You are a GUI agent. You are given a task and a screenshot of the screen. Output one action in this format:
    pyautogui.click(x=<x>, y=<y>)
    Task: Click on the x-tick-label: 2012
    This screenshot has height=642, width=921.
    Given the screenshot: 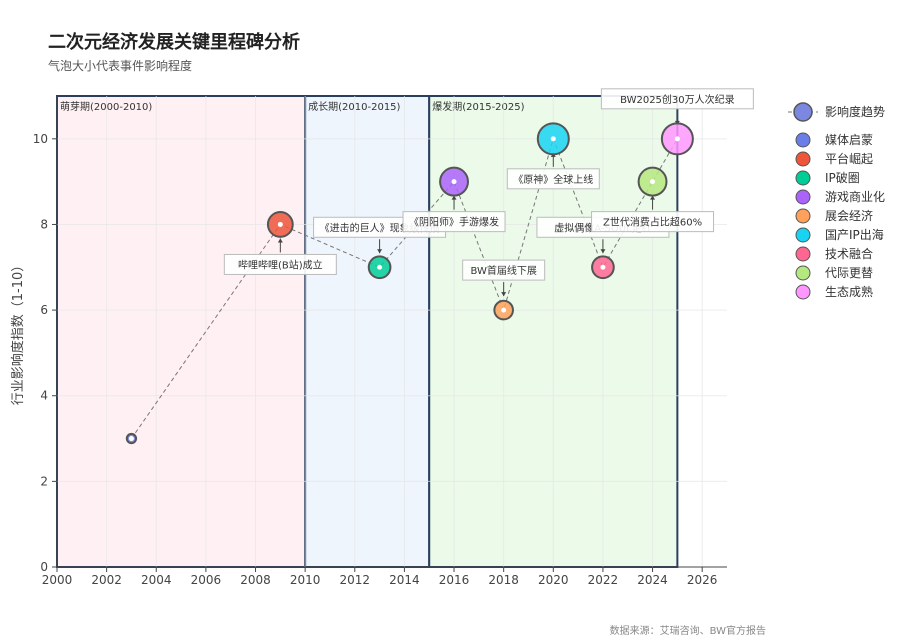 What is the action you would take?
    pyautogui.click(x=355, y=580)
    